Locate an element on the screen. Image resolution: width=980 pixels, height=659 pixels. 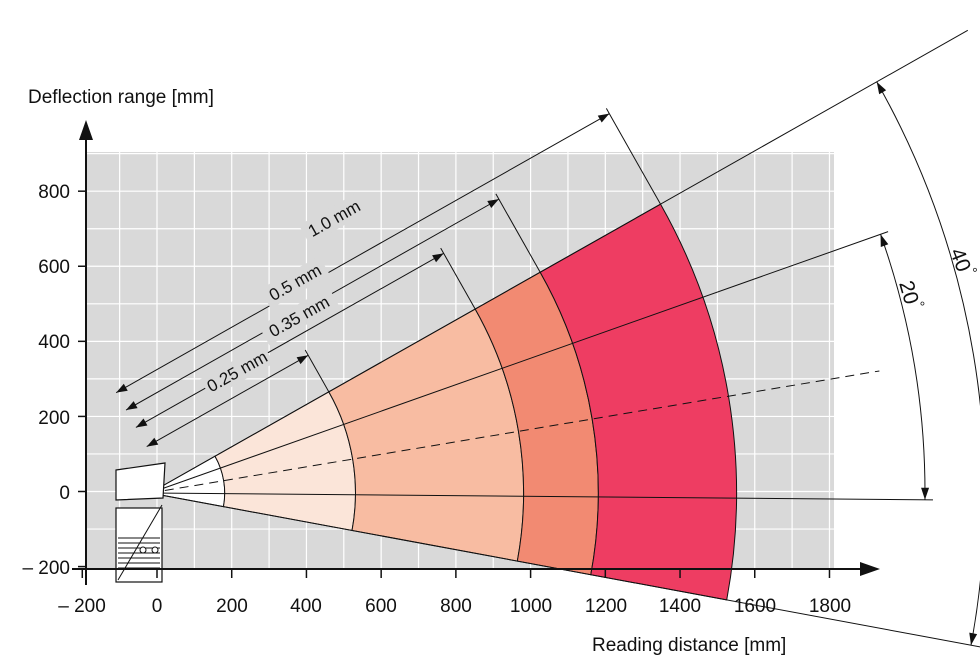
inner-angle-arc is located at coordinates (903, 367).